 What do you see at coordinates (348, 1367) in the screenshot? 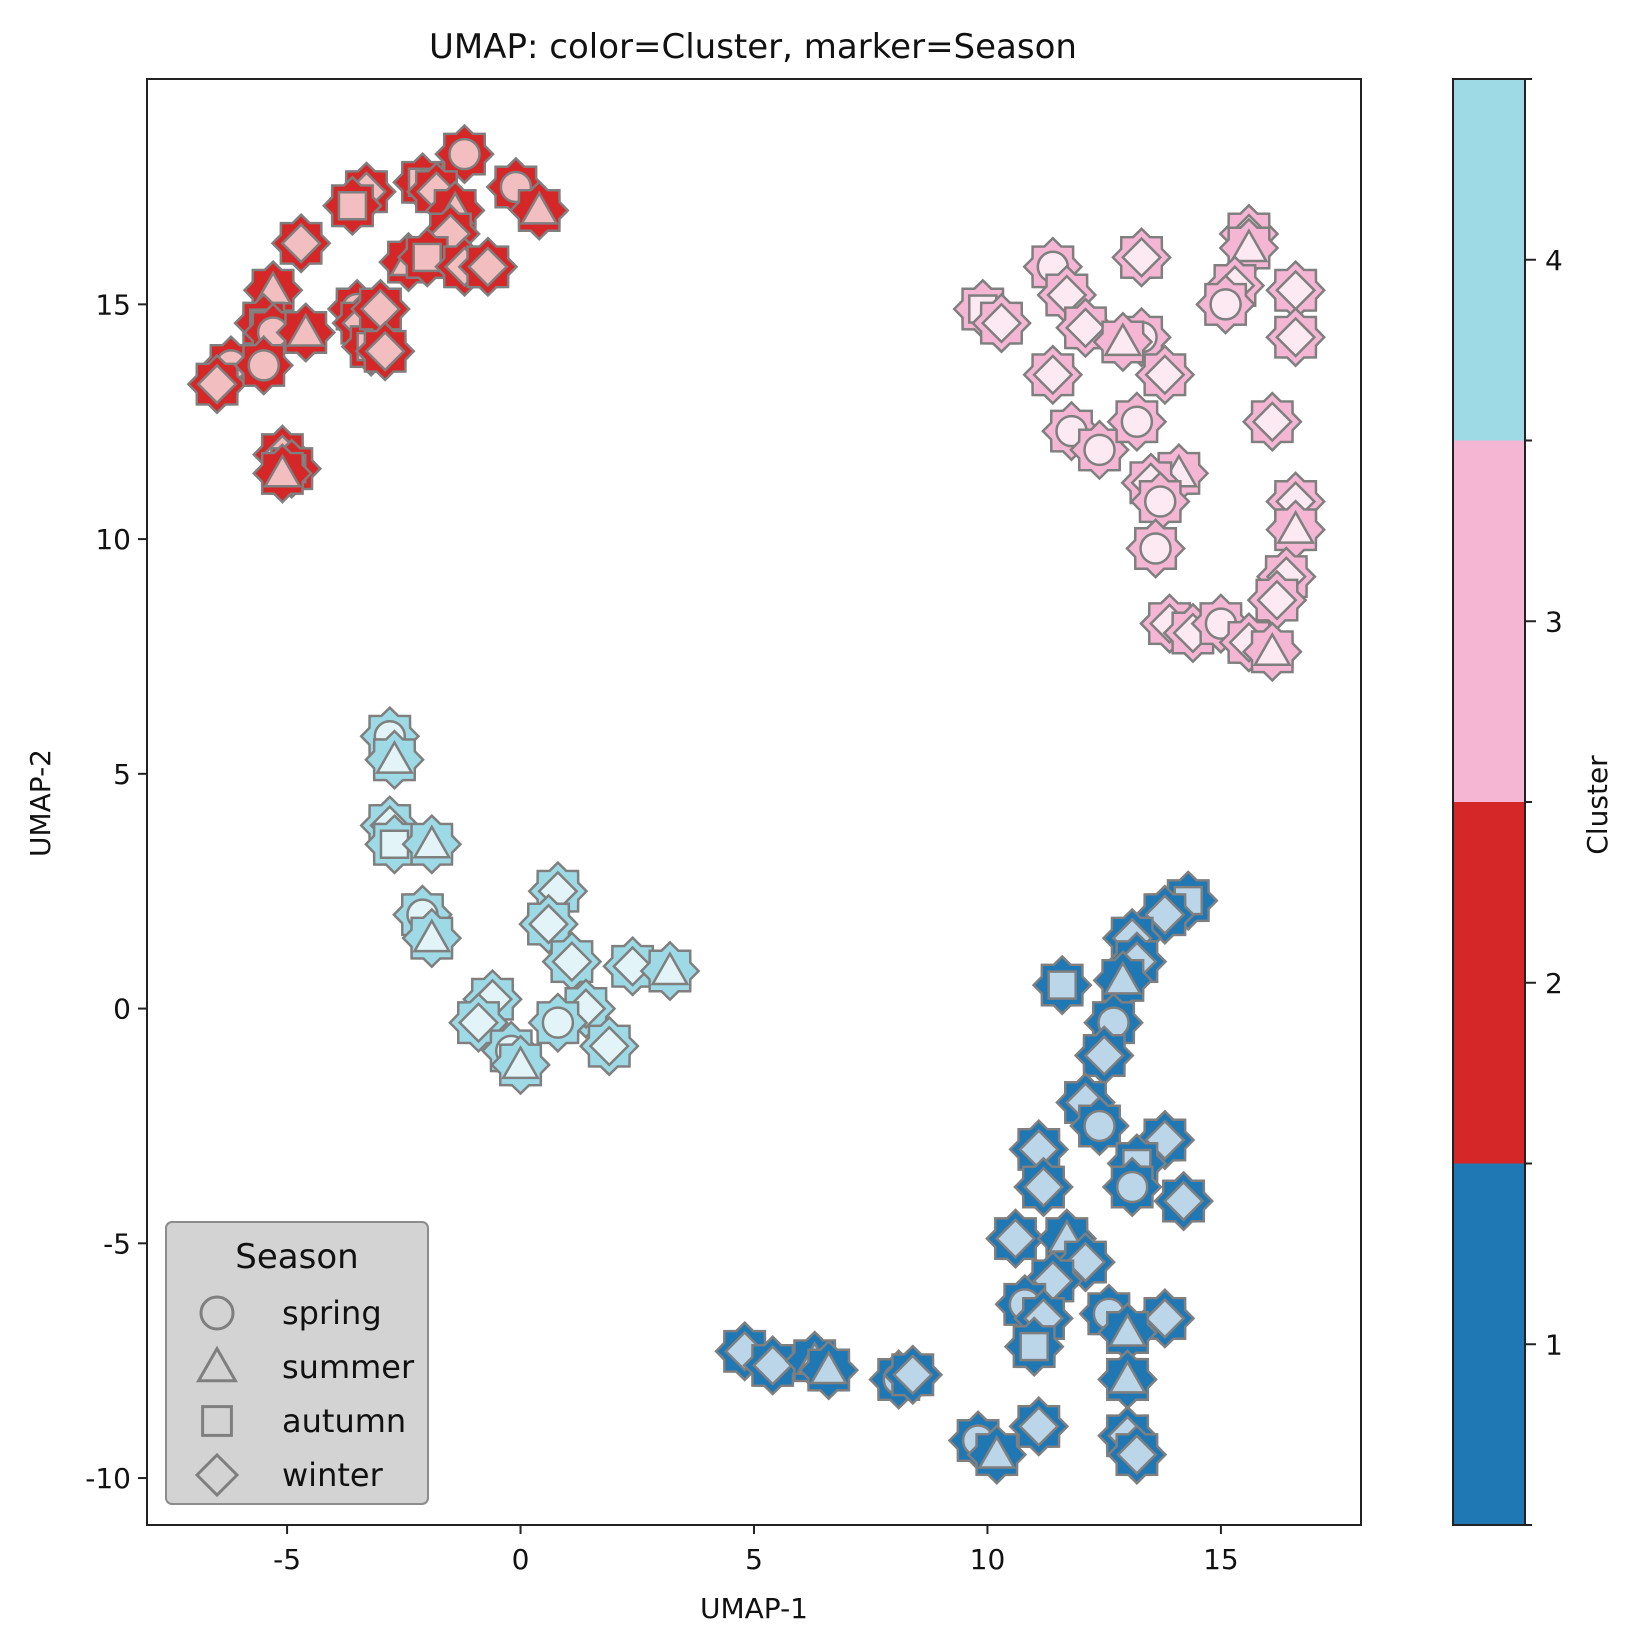
I see `legend-label-summer: summer` at bounding box center [348, 1367].